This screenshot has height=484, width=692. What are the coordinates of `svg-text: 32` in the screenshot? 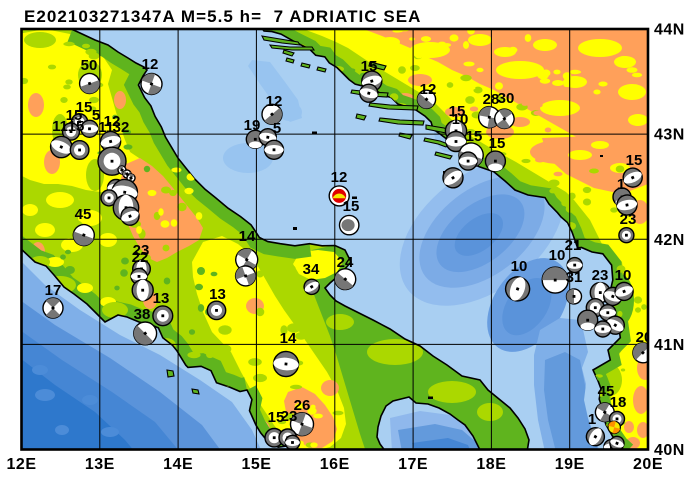 It's located at (121, 127).